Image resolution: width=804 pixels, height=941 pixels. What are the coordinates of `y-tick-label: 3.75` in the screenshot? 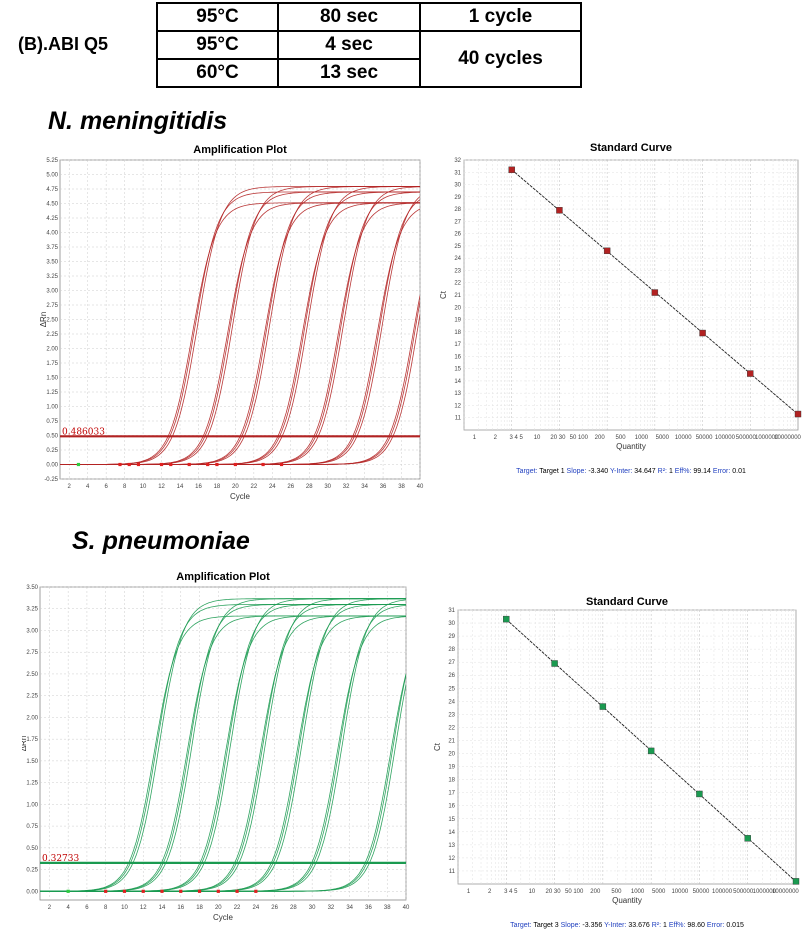 It's located at (52, 248).